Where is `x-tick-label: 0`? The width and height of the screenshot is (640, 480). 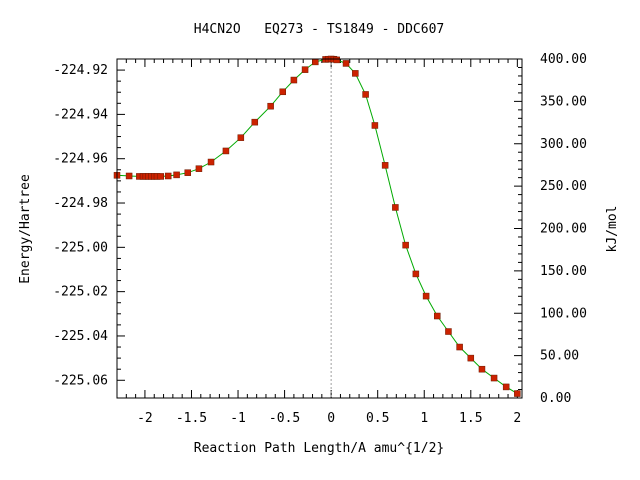 x-tick-label: 0 is located at coordinates (331, 418).